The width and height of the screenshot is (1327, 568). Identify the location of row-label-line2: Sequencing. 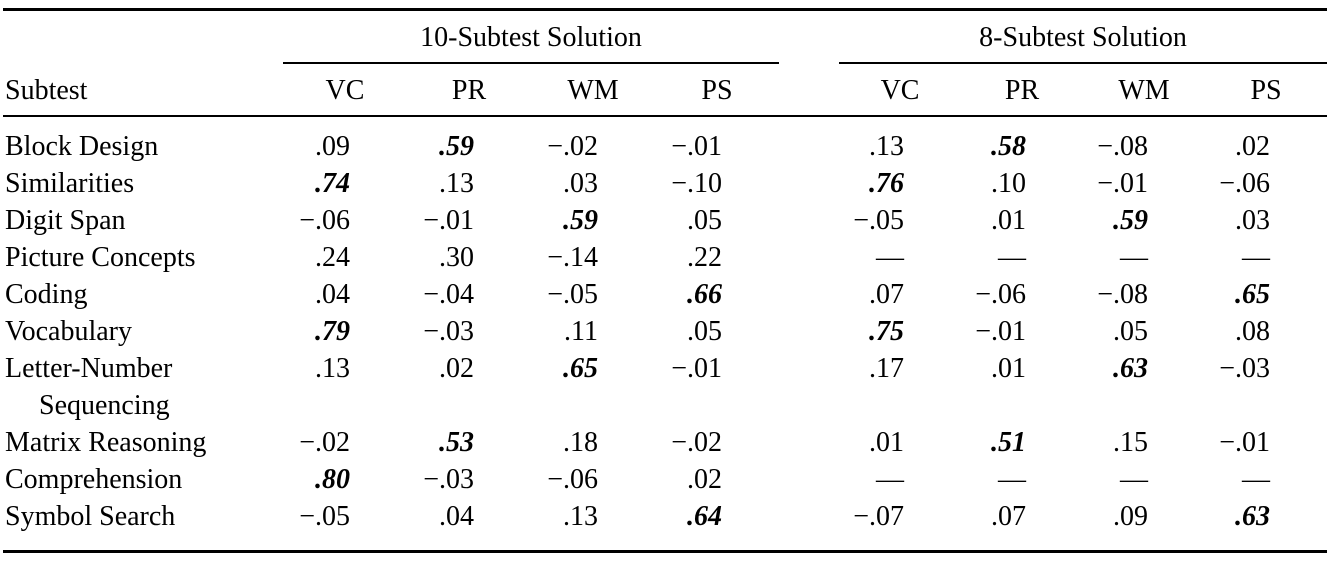
(104, 405).